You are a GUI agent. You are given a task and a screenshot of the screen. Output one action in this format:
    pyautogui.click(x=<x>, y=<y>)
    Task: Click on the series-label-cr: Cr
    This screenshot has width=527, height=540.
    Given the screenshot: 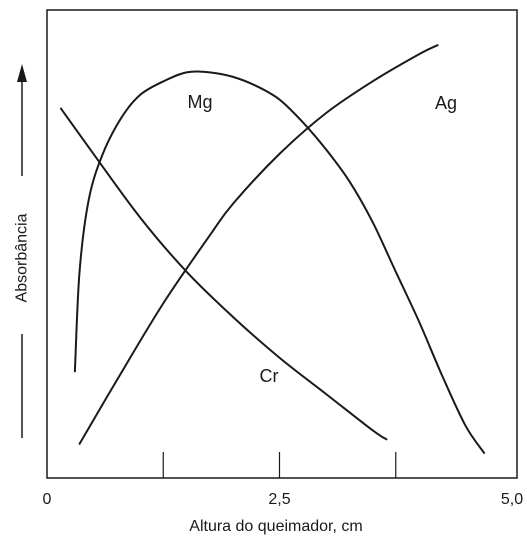 What is the action you would take?
    pyautogui.click(x=269, y=376)
    